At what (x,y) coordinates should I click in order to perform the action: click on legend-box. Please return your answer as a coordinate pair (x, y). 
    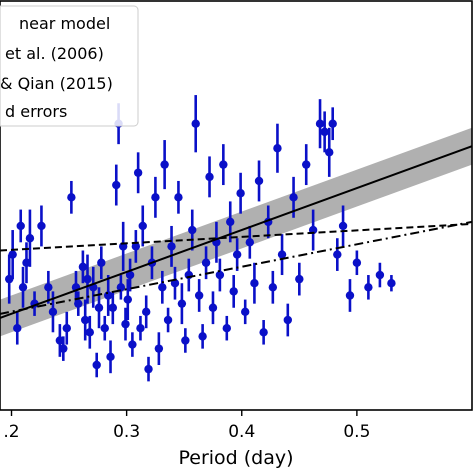
    Looking at the image, I should click on (69, 66).